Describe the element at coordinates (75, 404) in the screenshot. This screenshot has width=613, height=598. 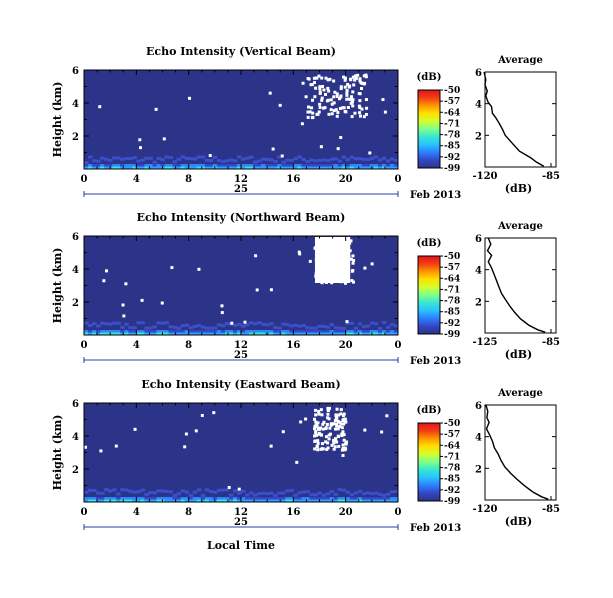
I see `y-tick-label: 6` at that location.